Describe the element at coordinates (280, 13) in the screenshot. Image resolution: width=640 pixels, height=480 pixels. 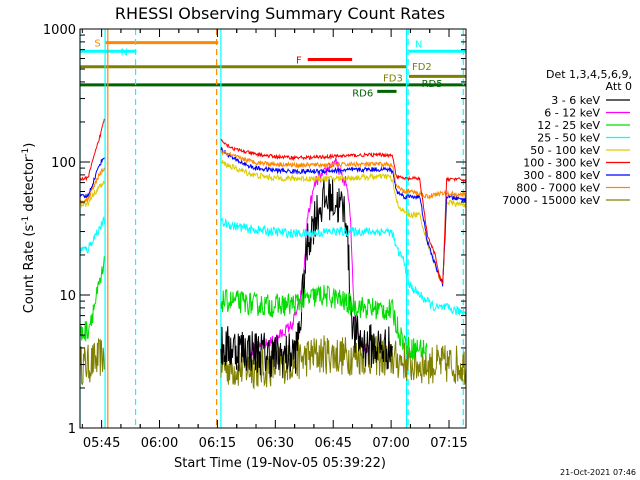
I see `chart-title: RHESSI Observing Summary Count Rates` at that location.